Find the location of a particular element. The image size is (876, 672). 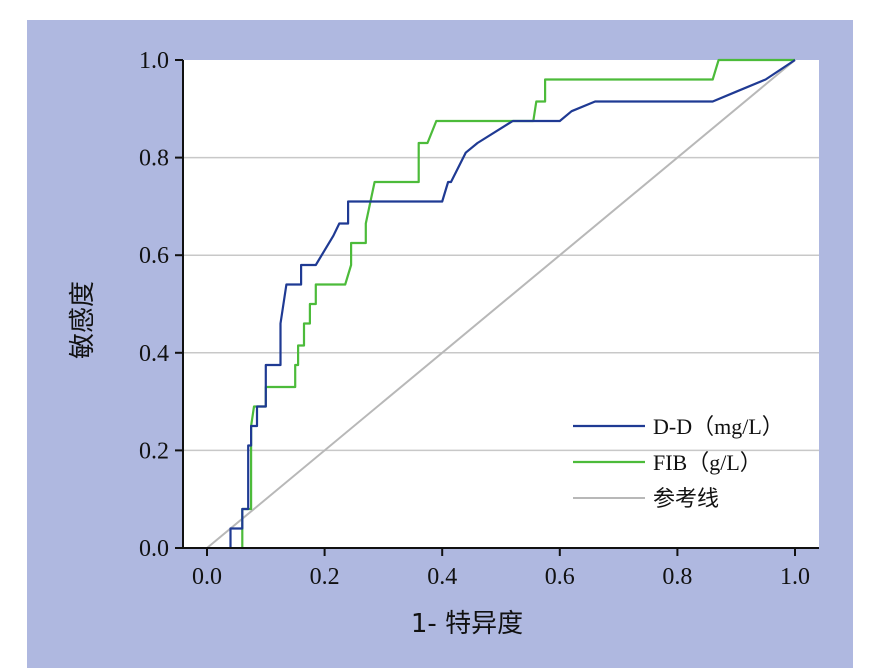

y-tick-label: 0.4 is located at coordinates (154, 354).